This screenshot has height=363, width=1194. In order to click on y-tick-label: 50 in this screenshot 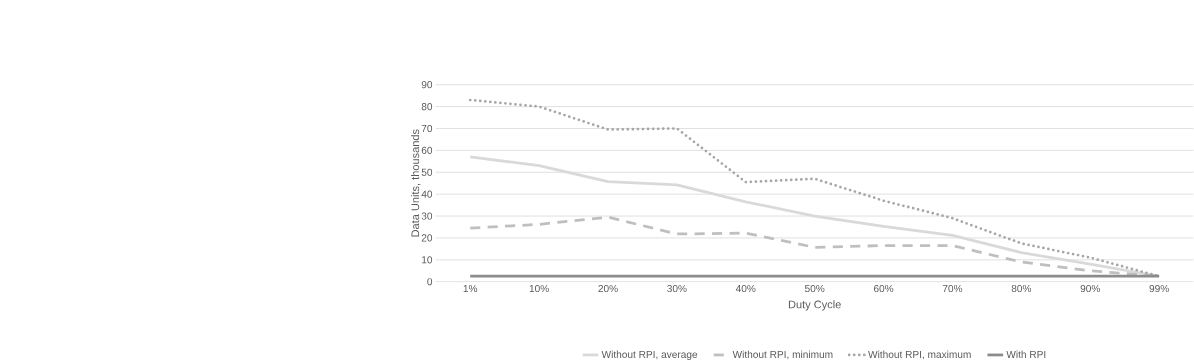, I will do `click(427, 172)`.